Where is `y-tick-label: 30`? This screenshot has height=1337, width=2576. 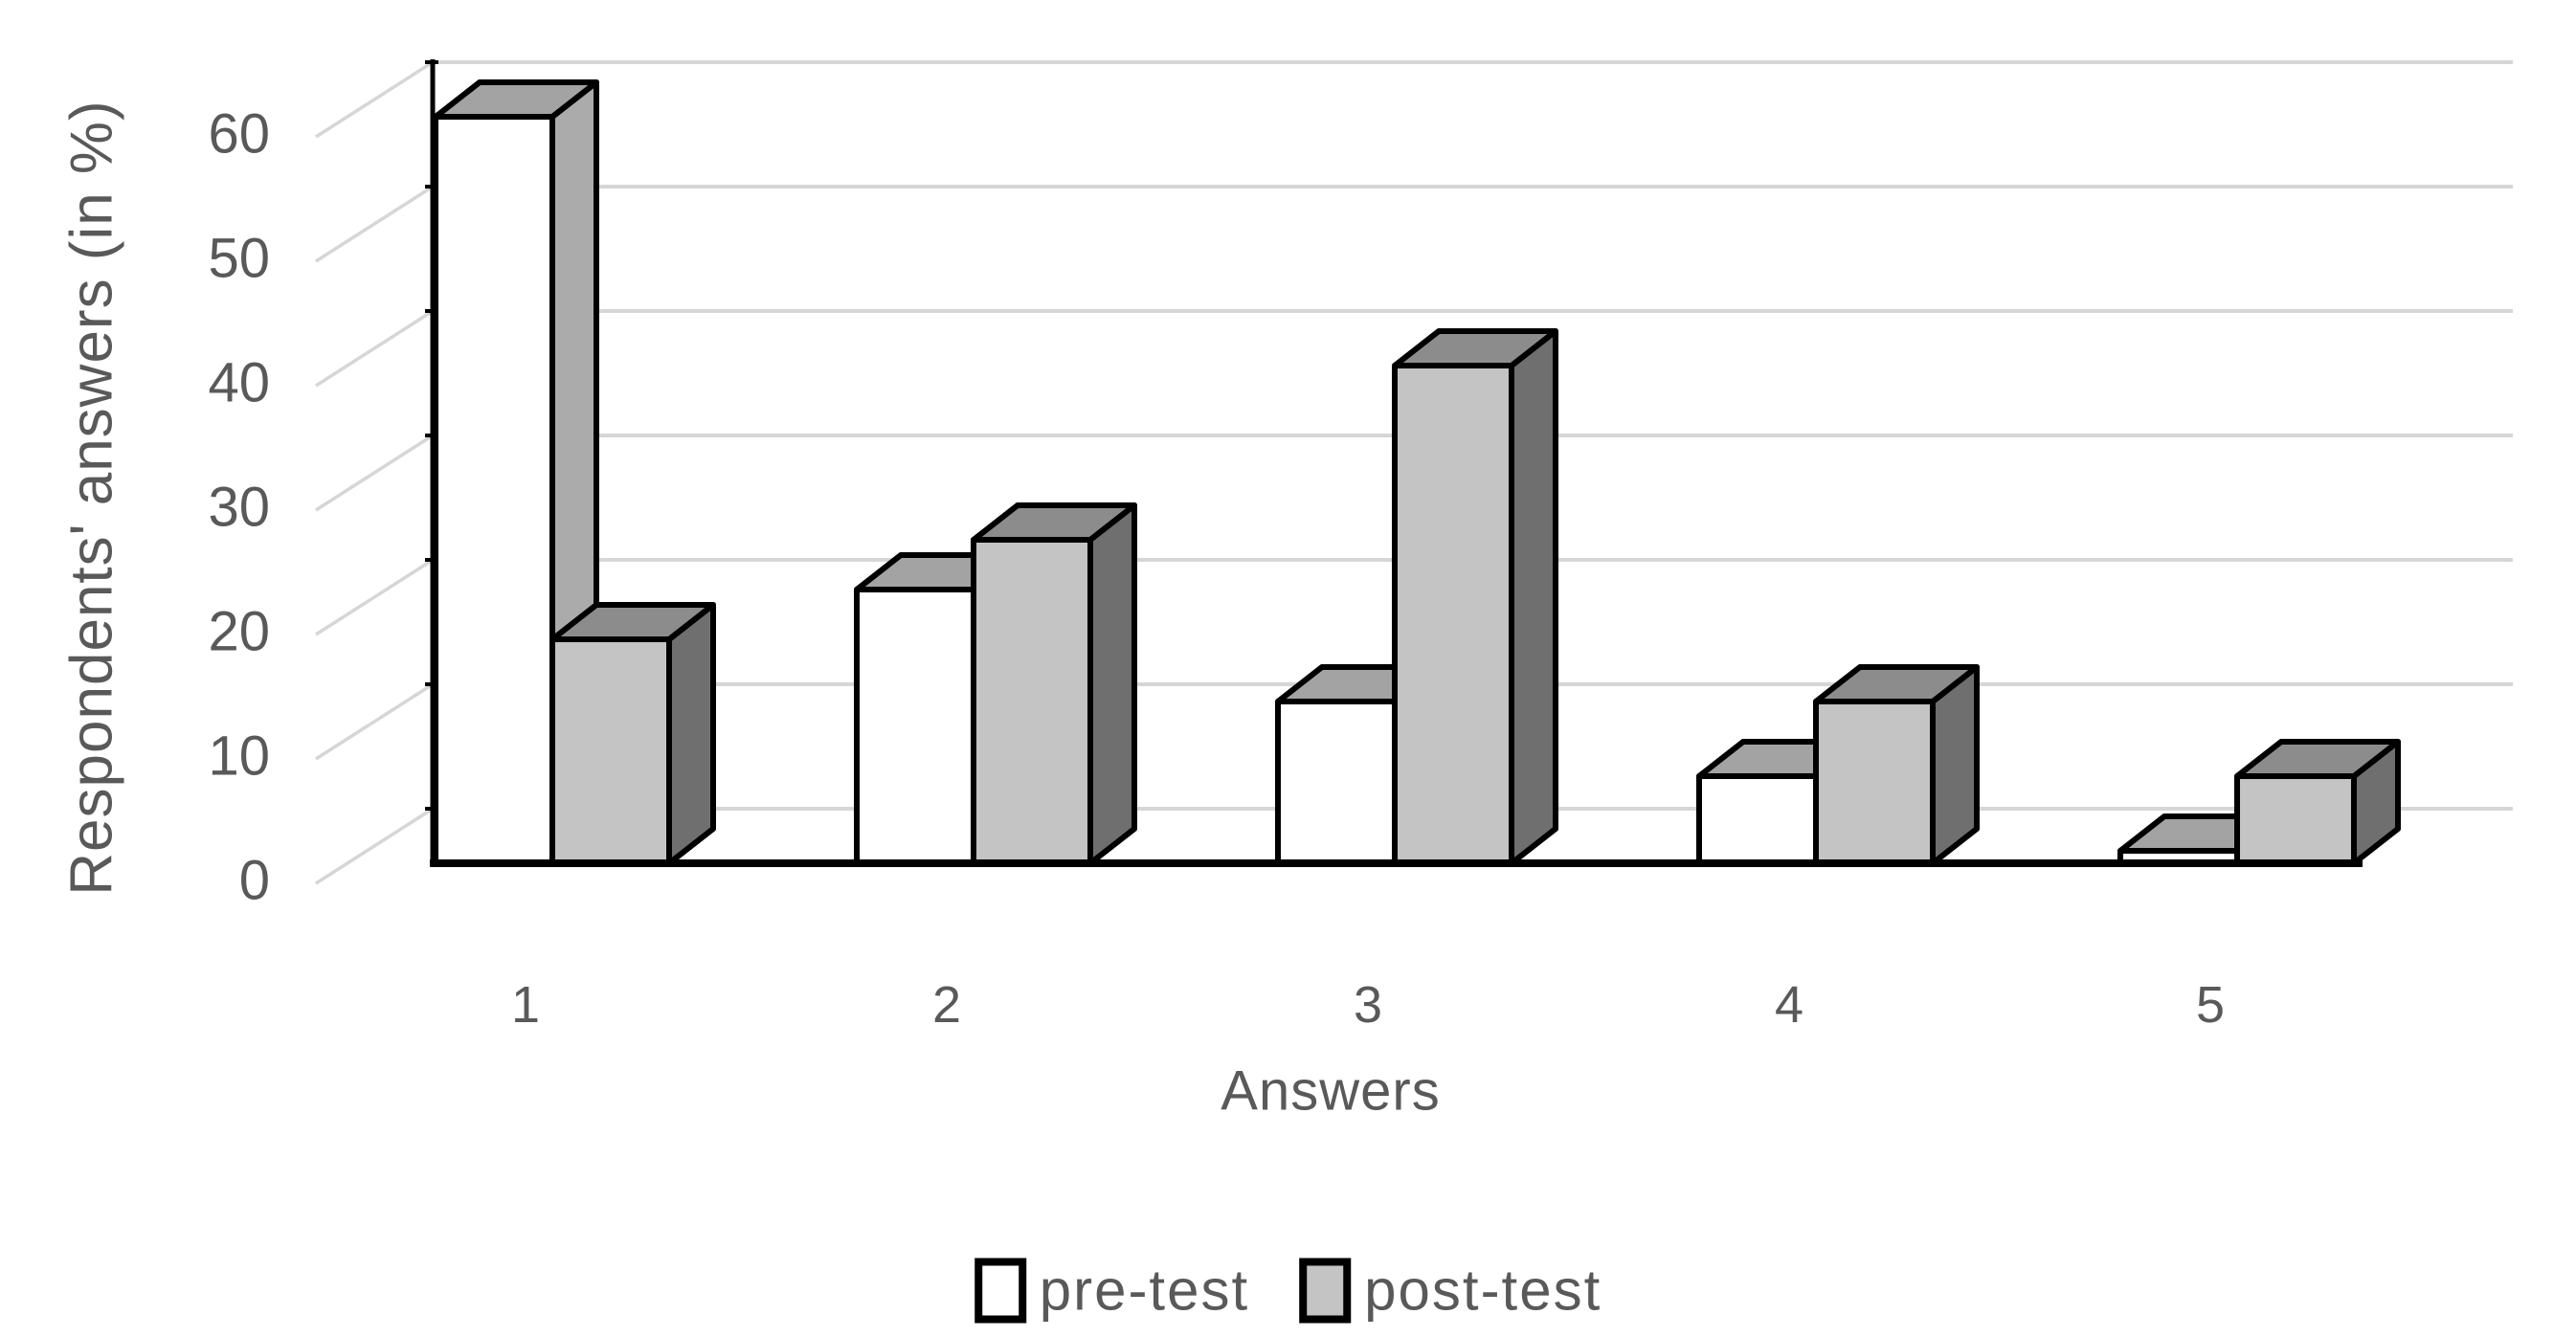 y-tick-label: 30 is located at coordinates (239, 508).